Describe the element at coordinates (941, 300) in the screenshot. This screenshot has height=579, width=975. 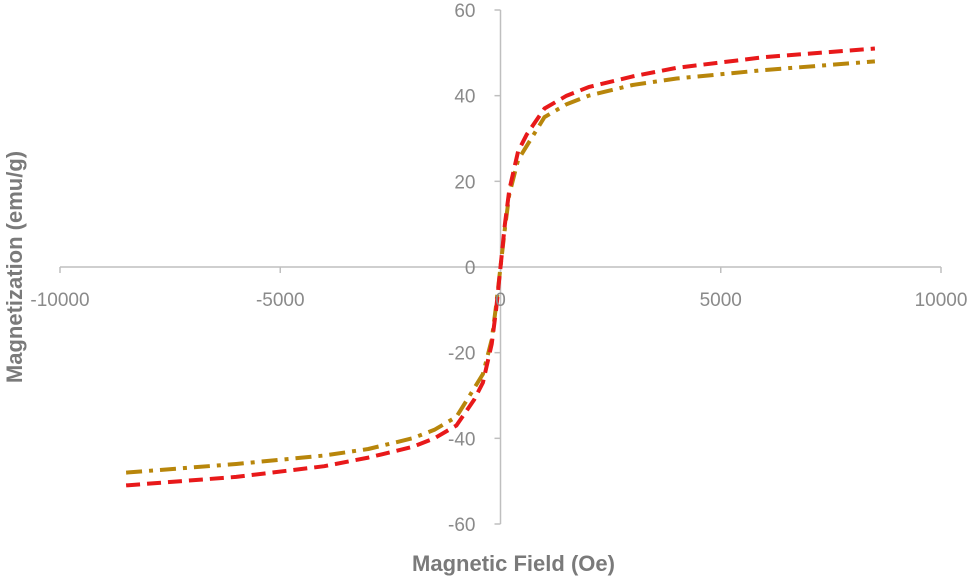
I see `x-tick-label: 10000` at that location.